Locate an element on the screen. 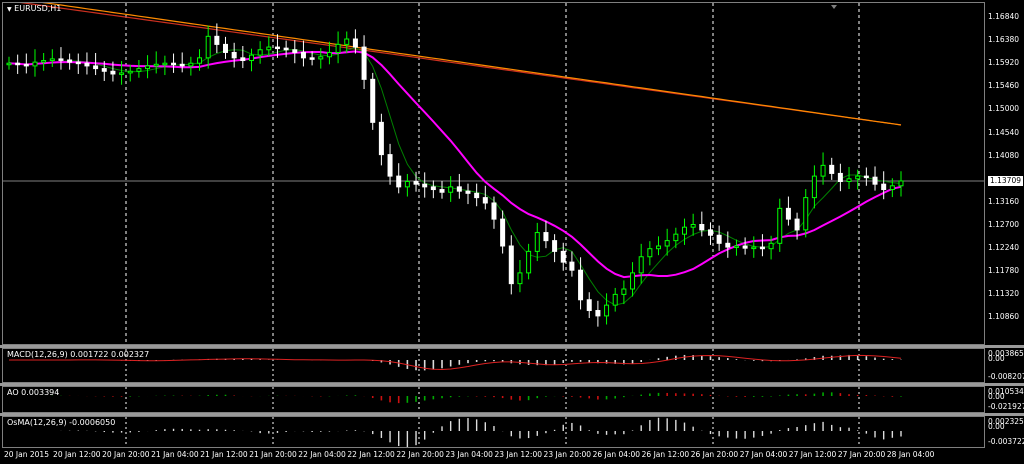 The height and width of the screenshot is (464, 1024). time-tick-label: 27 Jan 12:00 is located at coordinates (812, 454).